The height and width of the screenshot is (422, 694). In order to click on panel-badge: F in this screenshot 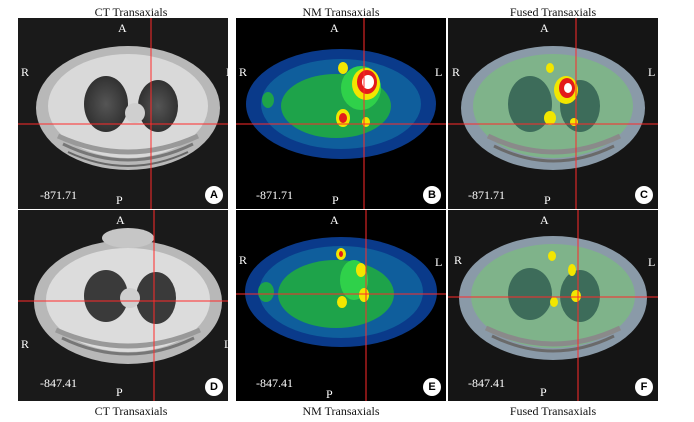, I will do `click(644, 387)`.